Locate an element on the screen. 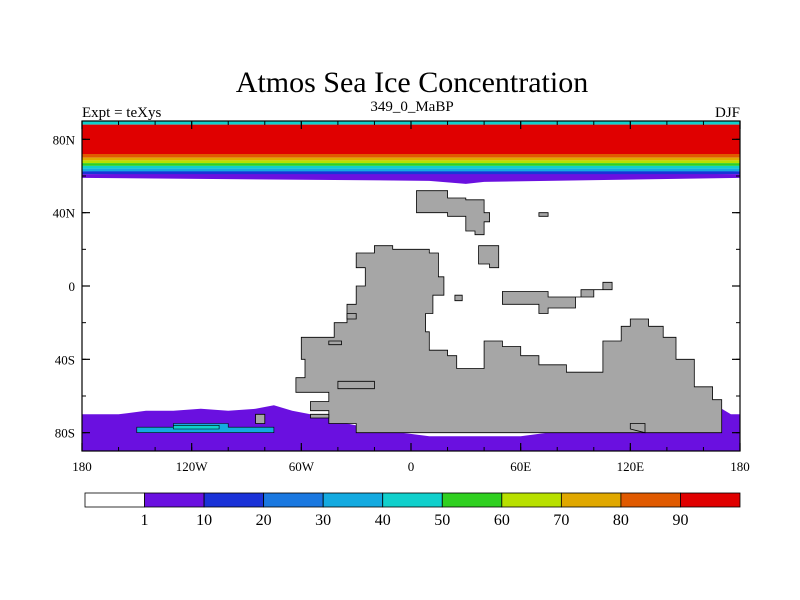  y-tick-label: 0 is located at coordinates (72, 286).